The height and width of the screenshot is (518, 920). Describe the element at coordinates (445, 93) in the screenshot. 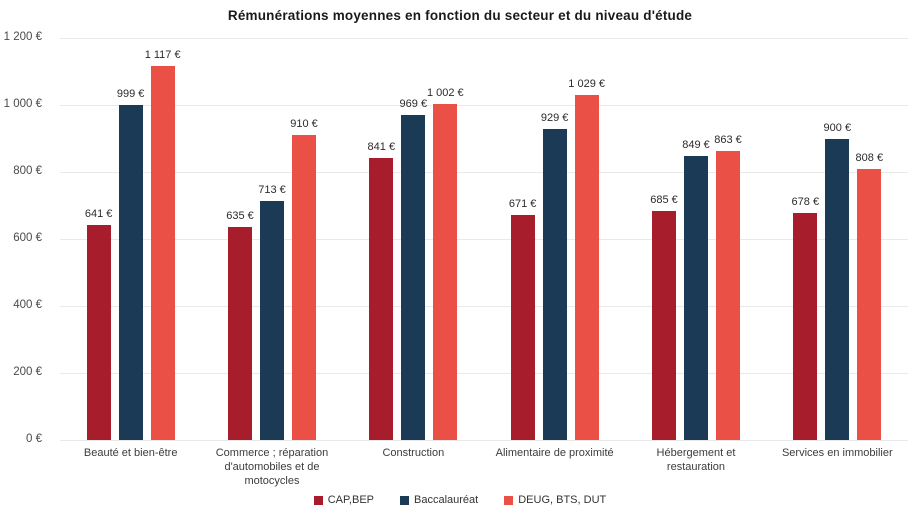

I see `bar-value-label: 1 002 €` at that location.